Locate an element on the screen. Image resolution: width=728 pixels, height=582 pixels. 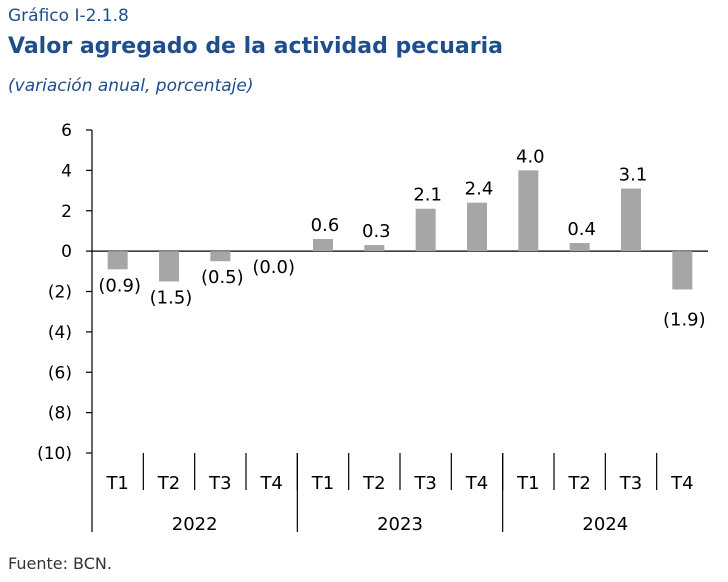
y-tick-label: (2) is located at coordinates (60, 293).